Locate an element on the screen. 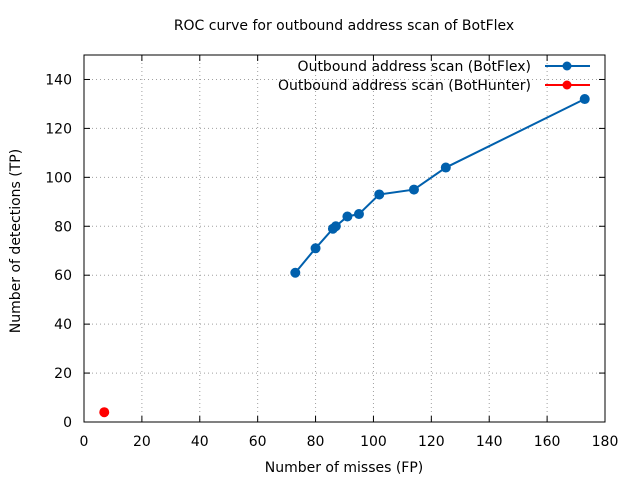 Image resolution: width=640 pixels, height=480 pixels. x-tick-label: 180 is located at coordinates (605, 442).